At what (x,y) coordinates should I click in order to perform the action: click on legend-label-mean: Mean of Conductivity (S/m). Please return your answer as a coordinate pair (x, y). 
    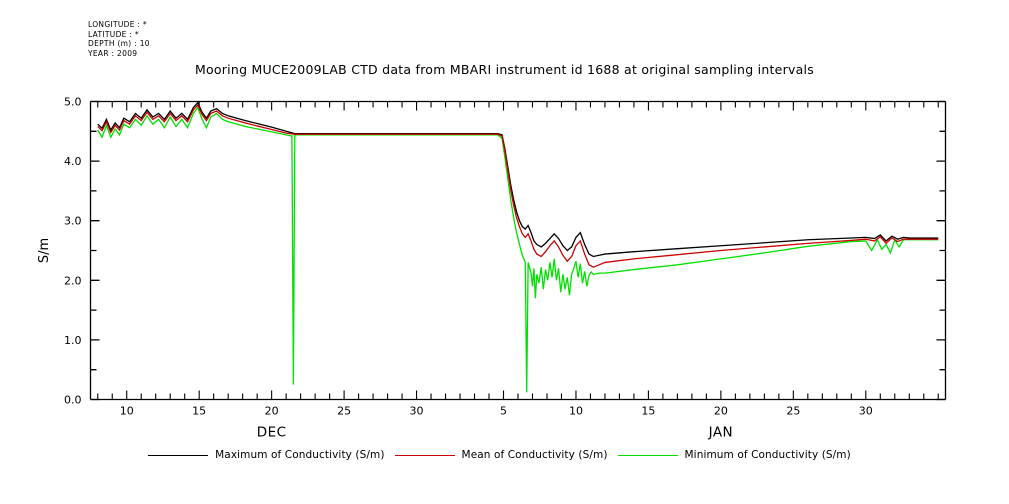
    Looking at the image, I should click on (534, 455).